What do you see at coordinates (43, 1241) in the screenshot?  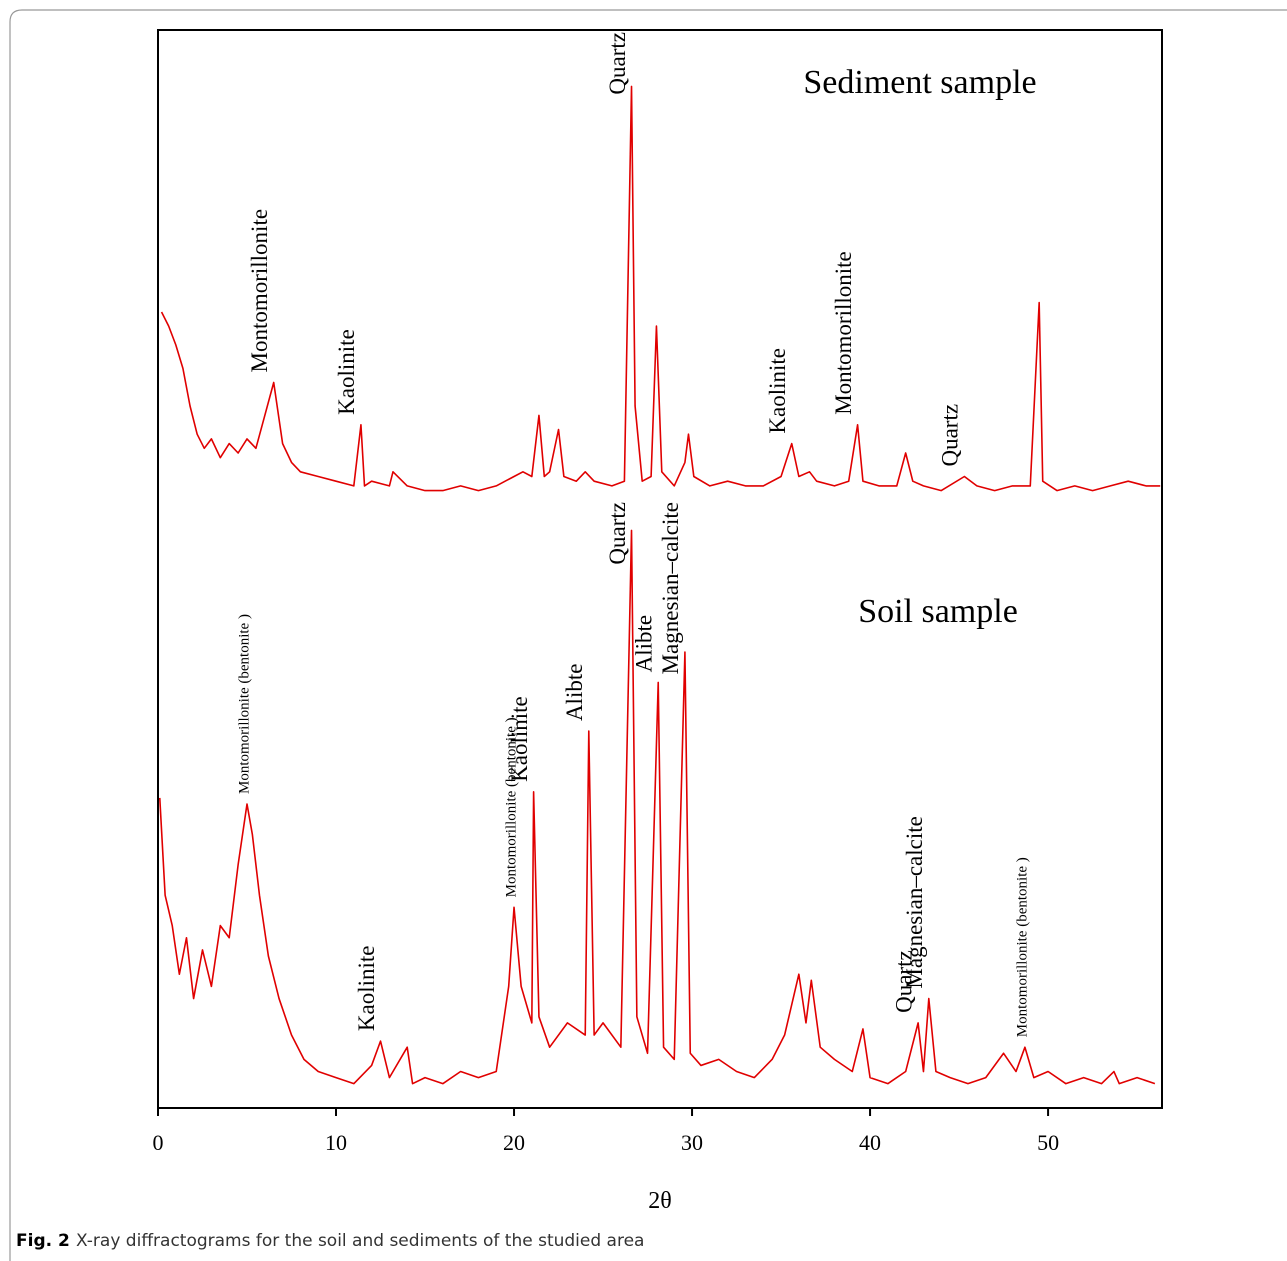 I see `caption-label: Fig. 2` at bounding box center [43, 1241].